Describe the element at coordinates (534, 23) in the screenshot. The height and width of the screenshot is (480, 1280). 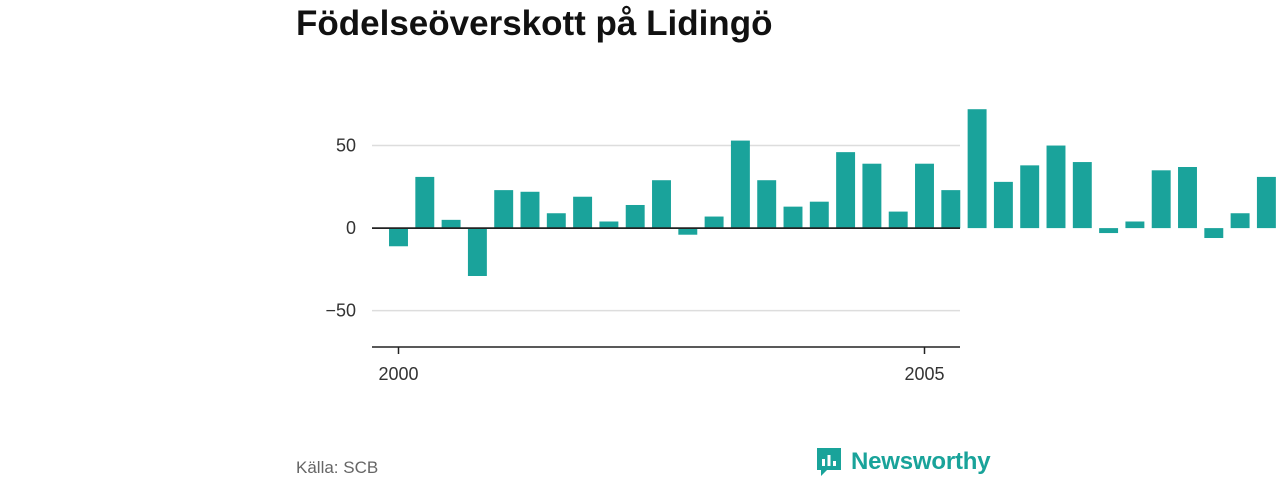
I see `chart-title: Födelseöverskott på Lidingö` at that location.